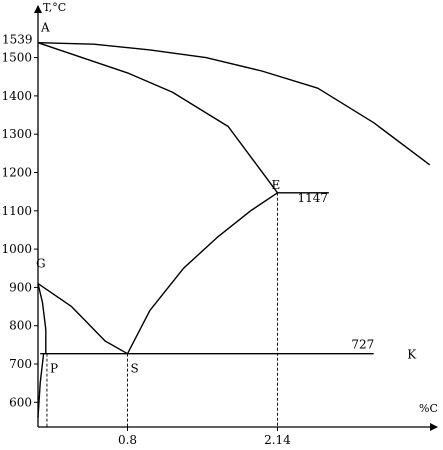 This screenshot has height=450, width=443. What do you see at coordinates (20, 364) in the screenshot?
I see `y-tick-label: 700` at bounding box center [20, 364].